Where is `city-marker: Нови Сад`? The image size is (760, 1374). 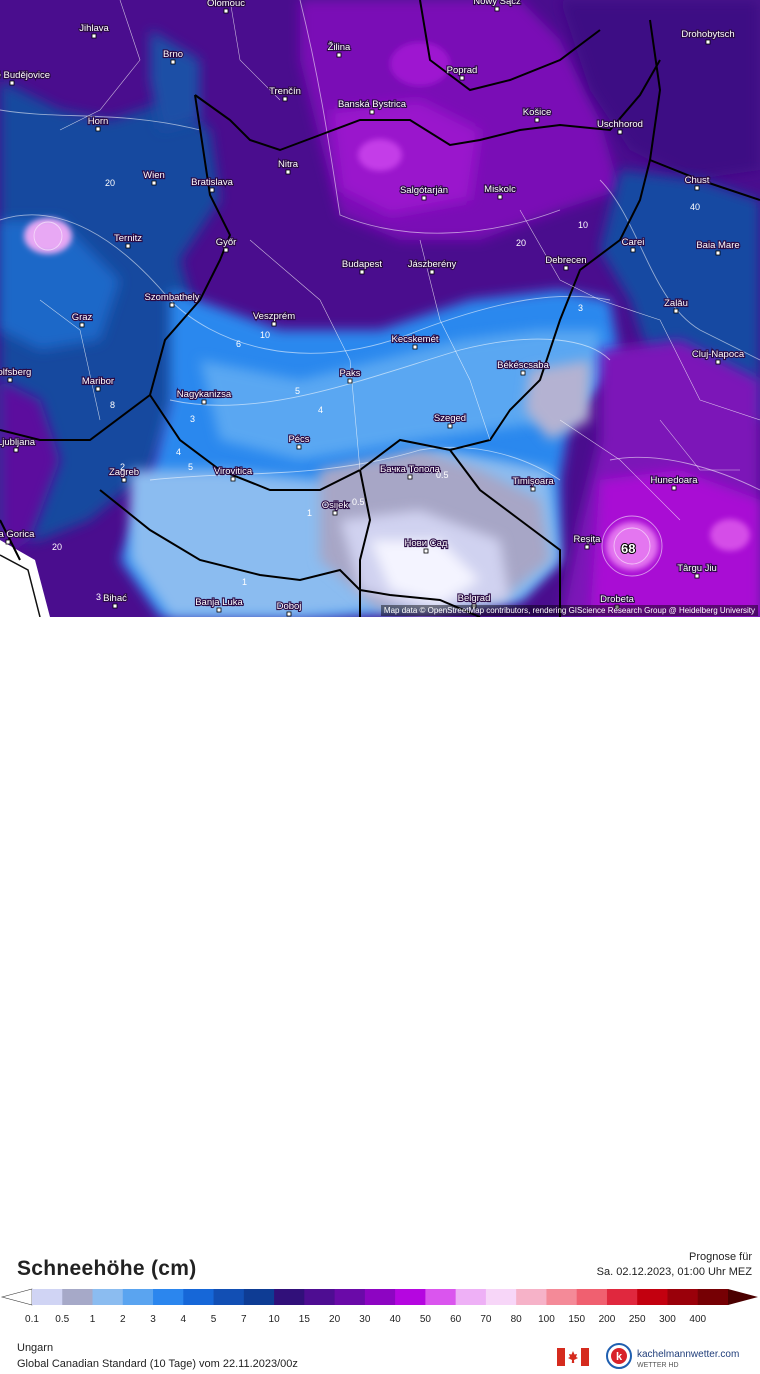
city-marker: Нови Сад is located at coordinates (426, 545).